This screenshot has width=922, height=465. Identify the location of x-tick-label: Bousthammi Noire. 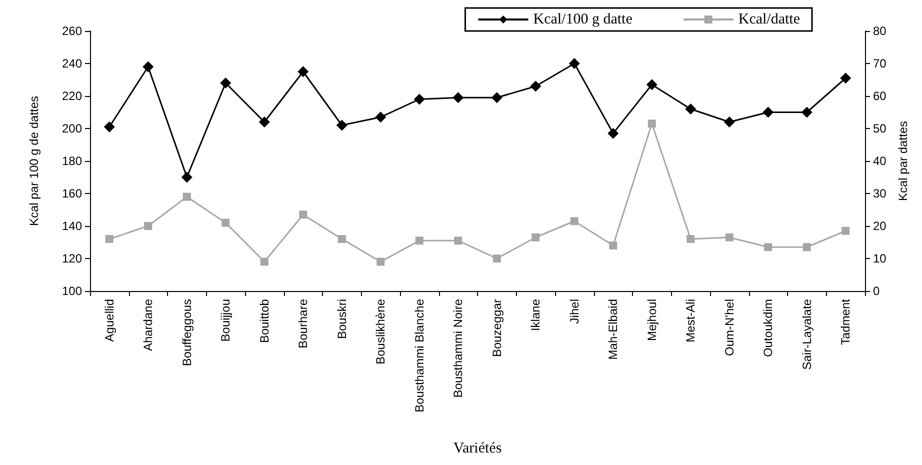
(458, 348).